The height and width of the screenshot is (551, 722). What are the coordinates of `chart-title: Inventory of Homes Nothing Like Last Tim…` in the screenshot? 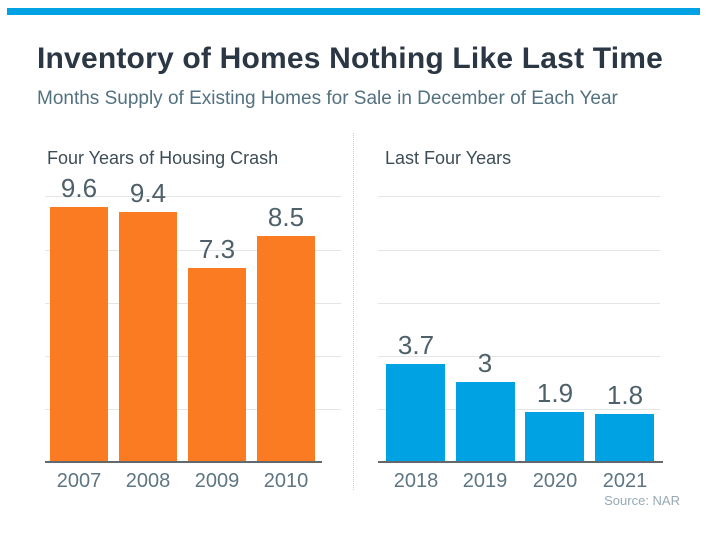 It's located at (350, 58).